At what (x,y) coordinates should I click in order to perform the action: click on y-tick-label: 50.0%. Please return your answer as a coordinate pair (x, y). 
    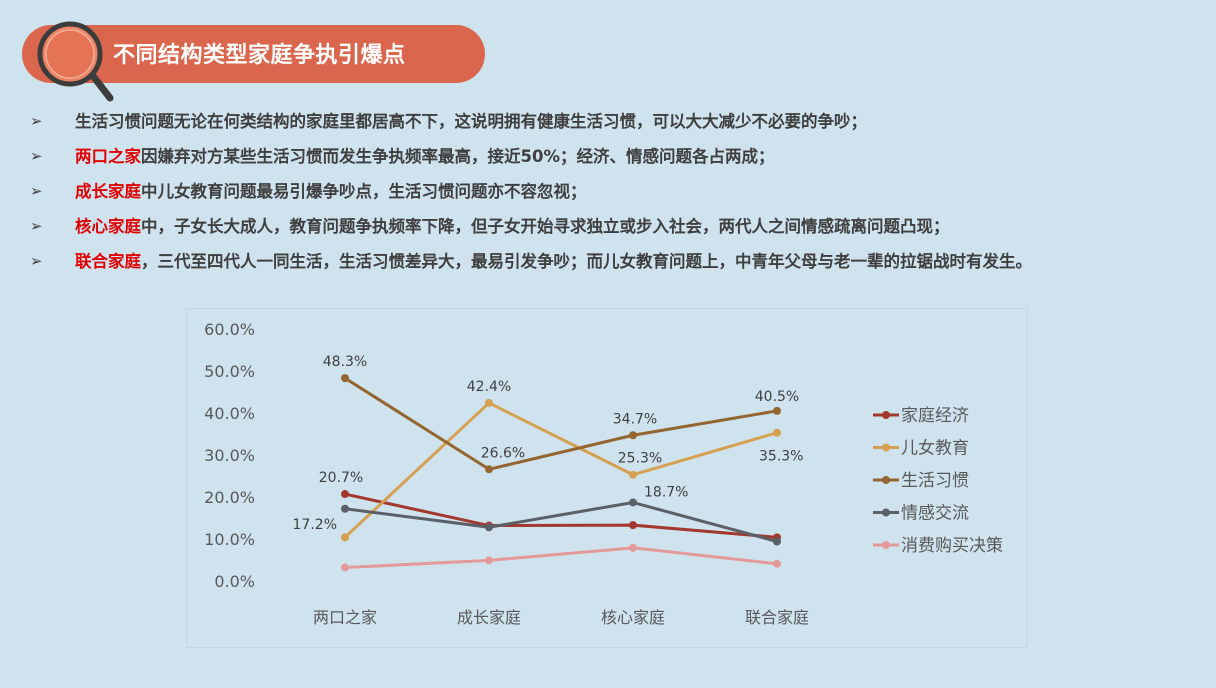
    Looking at the image, I should click on (229, 371).